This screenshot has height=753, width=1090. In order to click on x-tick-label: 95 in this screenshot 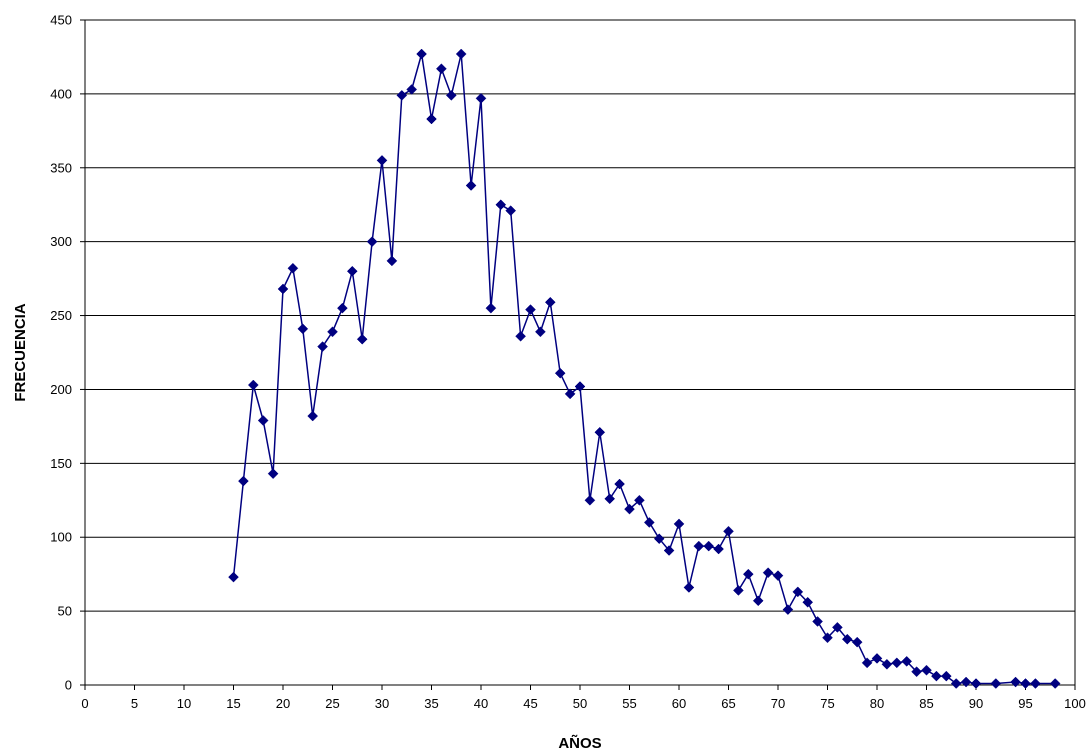, I will do `click(1025, 703)`.